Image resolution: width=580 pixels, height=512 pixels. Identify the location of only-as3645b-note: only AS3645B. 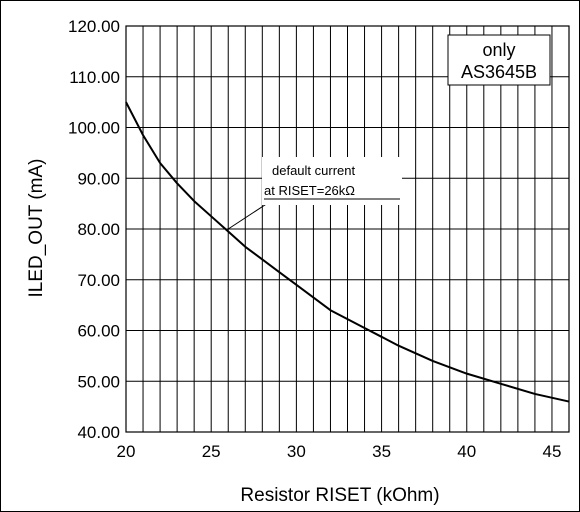
(499, 60).